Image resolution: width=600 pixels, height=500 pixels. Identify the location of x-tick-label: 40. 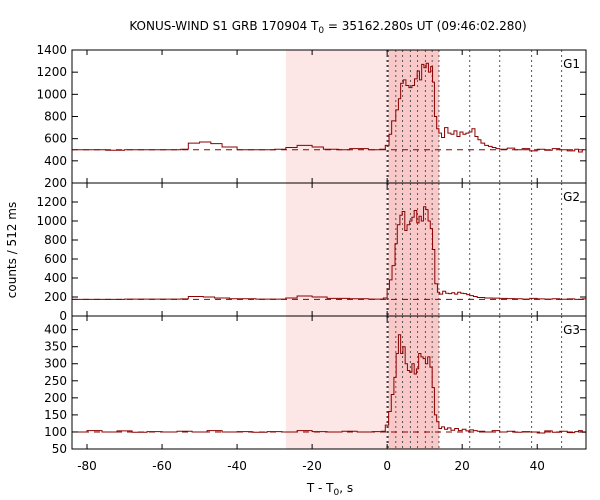
(537, 466).